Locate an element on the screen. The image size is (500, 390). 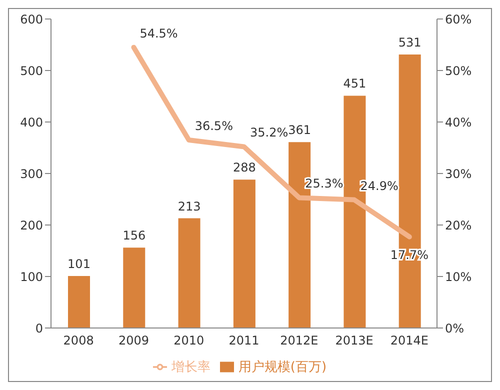
legend-label: 用户规模(百万) is located at coordinates (282, 367).